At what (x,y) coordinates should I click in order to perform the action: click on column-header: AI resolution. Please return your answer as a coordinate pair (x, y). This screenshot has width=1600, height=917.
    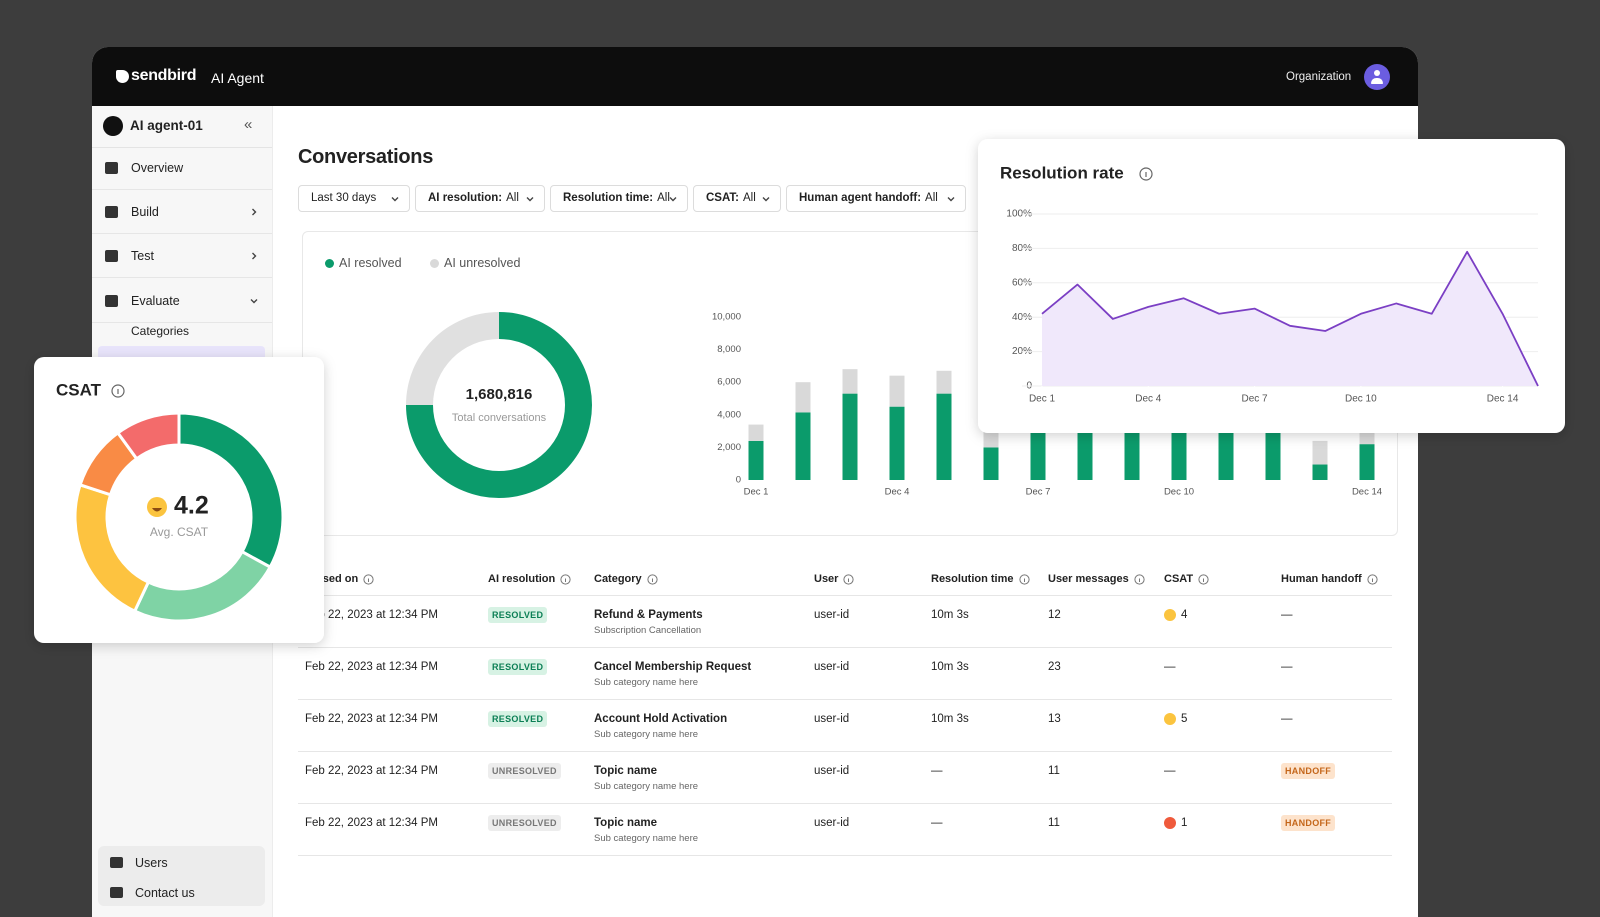
    Looking at the image, I should click on (522, 579).